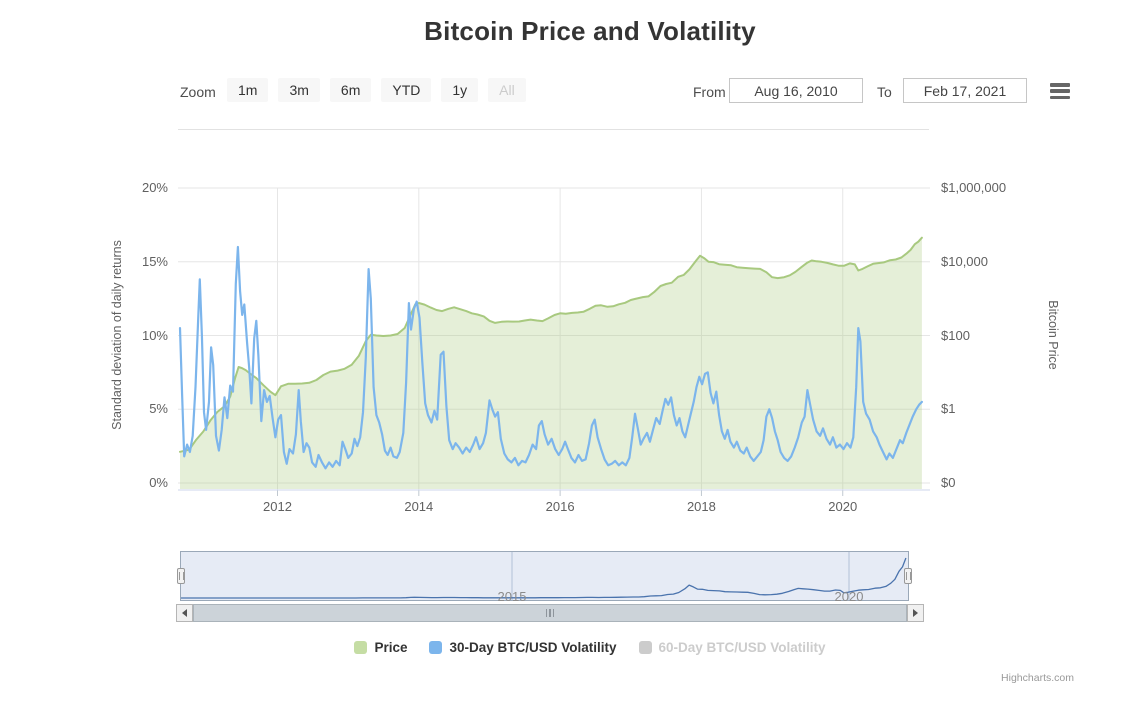  Describe the element at coordinates (350, 90) in the screenshot. I see `zoom-button-6m: 6m` at that location.